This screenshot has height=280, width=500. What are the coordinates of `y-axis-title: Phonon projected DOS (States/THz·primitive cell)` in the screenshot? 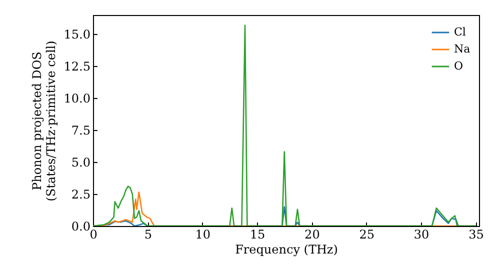 It's located at (44, 121).